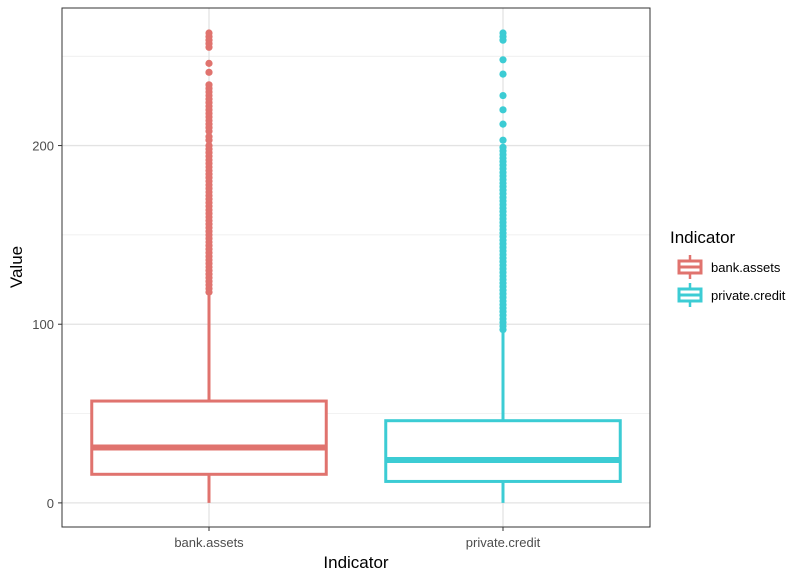 This screenshot has height=578, width=809. What do you see at coordinates (748, 295) in the screenshot?
I see `legend-label: private.credit` at bounding box center [748, 295].